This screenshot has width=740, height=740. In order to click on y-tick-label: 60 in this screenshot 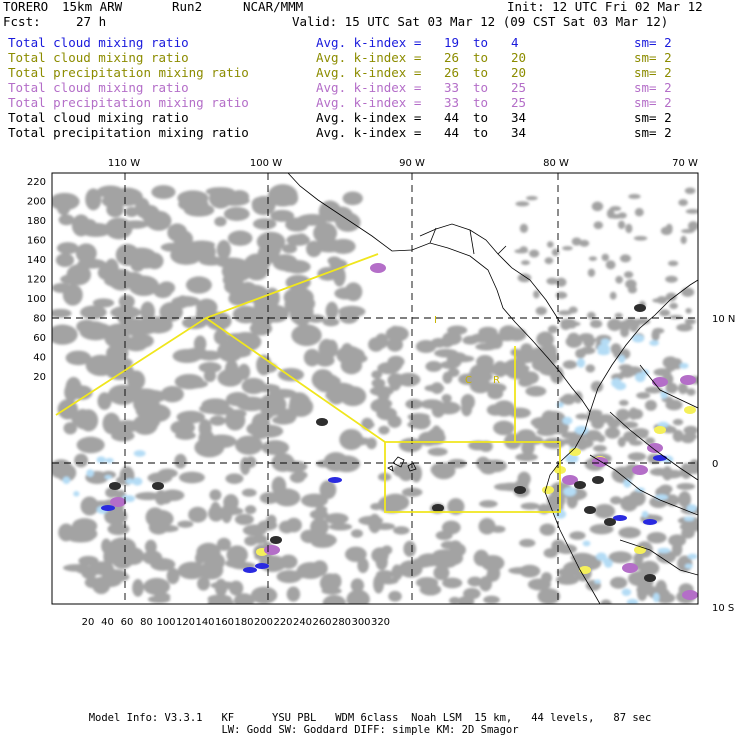, I will do `click(39, 338)`.